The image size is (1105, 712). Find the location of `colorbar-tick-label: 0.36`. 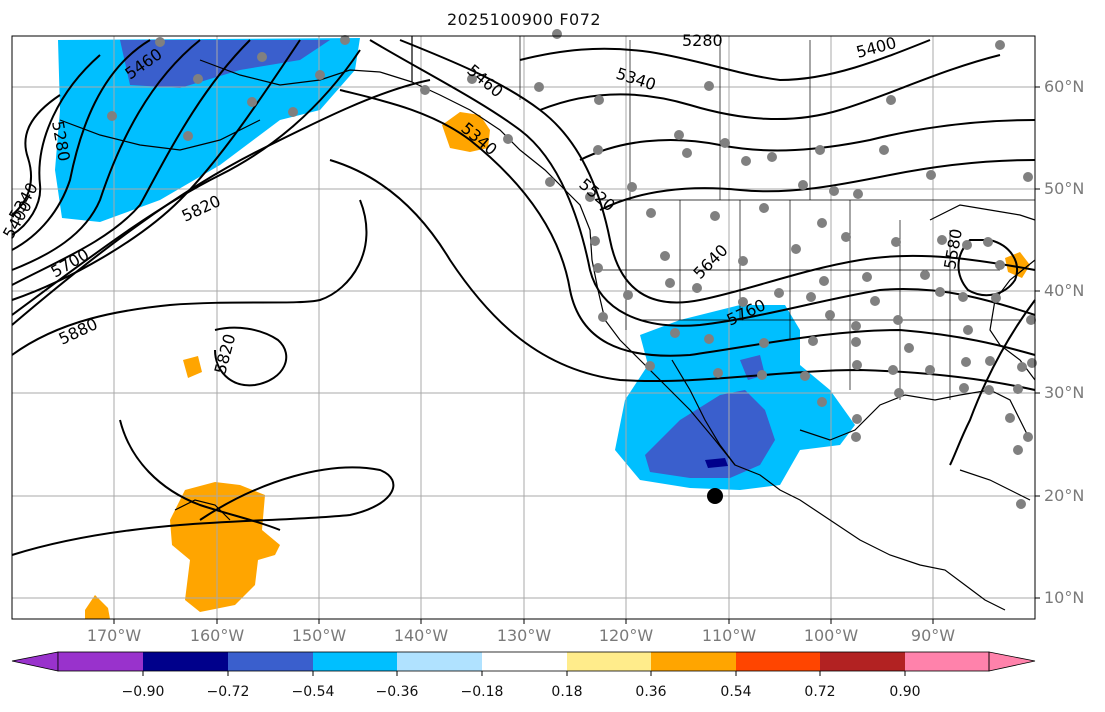

colorbar-tick-label: 0.36 is located at coordinates (651, 692).